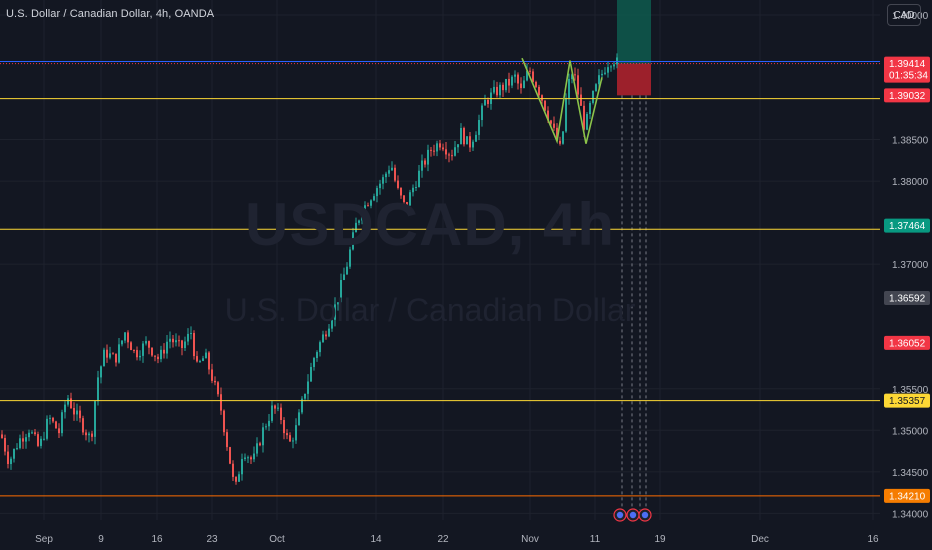 The width and height of the screenshot is (932, 550). What do you see at coordinates (910, 265) in the screenshot?
I see `price-tick-label: 1.37000` at bounding box center [910, 265].